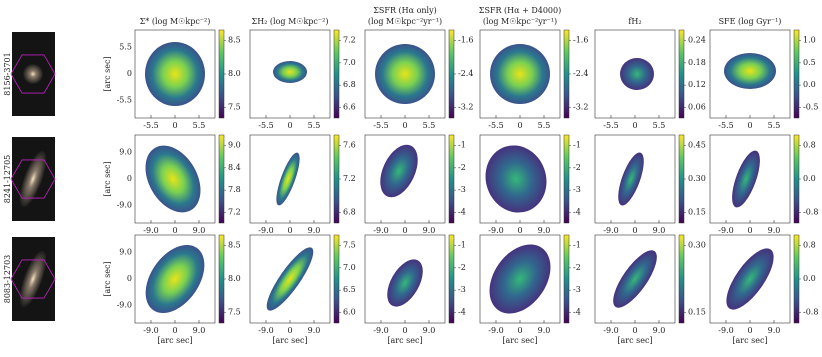 This screenshot has width=822, height=357. Describe the element at coordinates (125, 252) in the screenshot. I see `y-tick-label: 9.0` at that location.